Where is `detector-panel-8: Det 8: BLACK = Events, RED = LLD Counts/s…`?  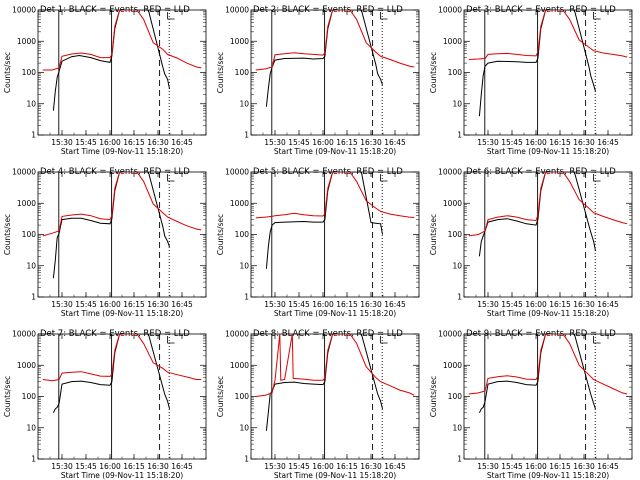
detector-panel-8: Det 8: BLACK = Events, RED = LLD Counts/s… is located at coordinates (318, 404).